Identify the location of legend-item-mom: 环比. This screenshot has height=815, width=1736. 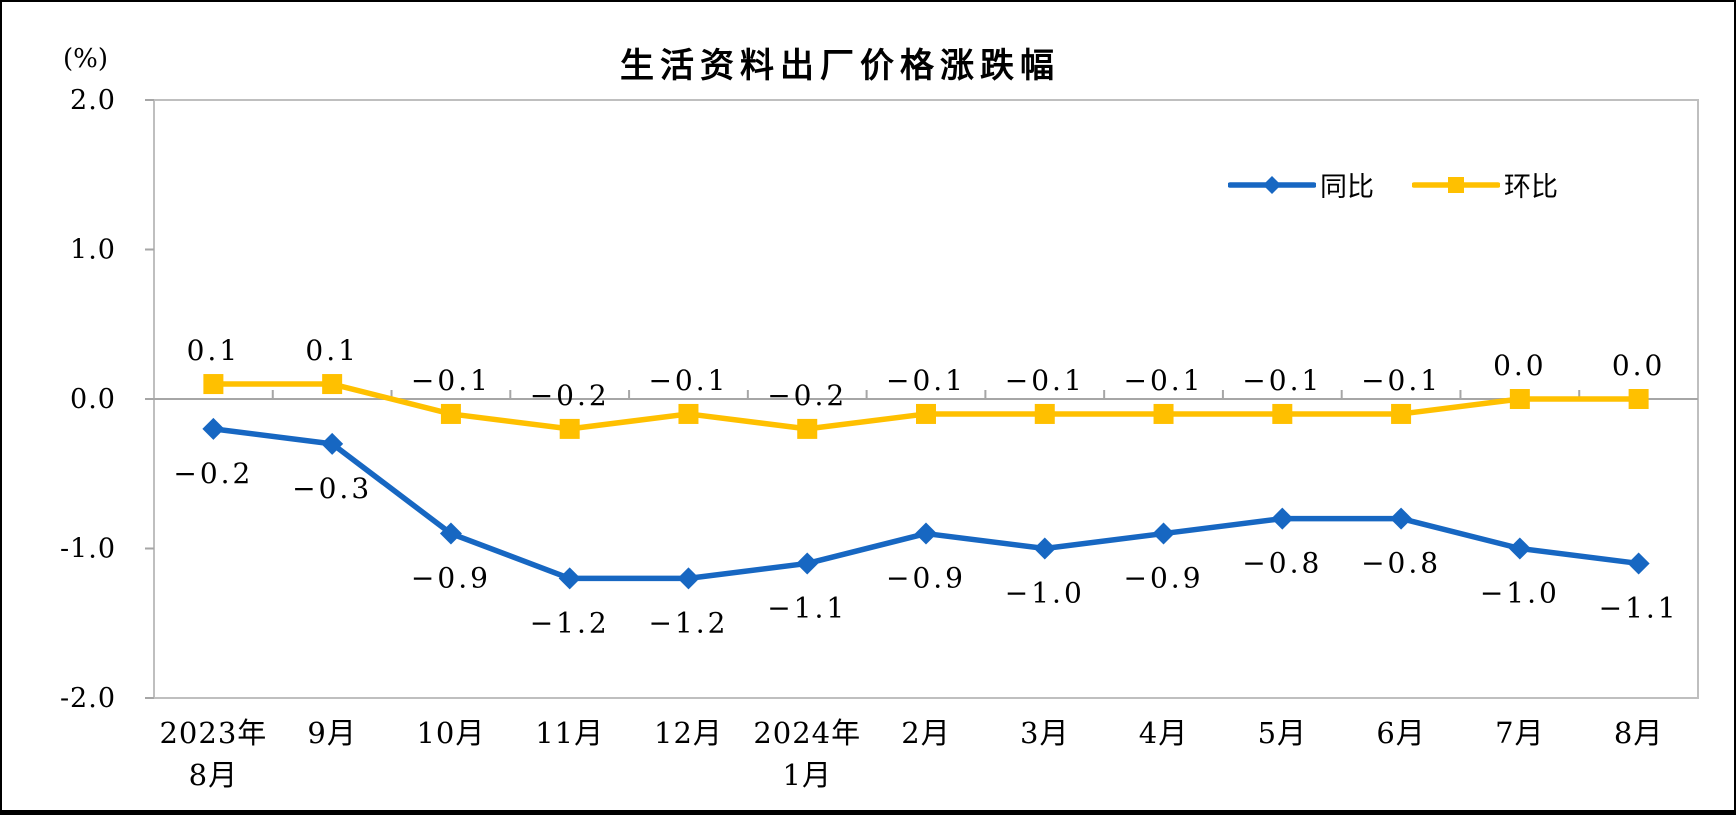
(1485, 184).